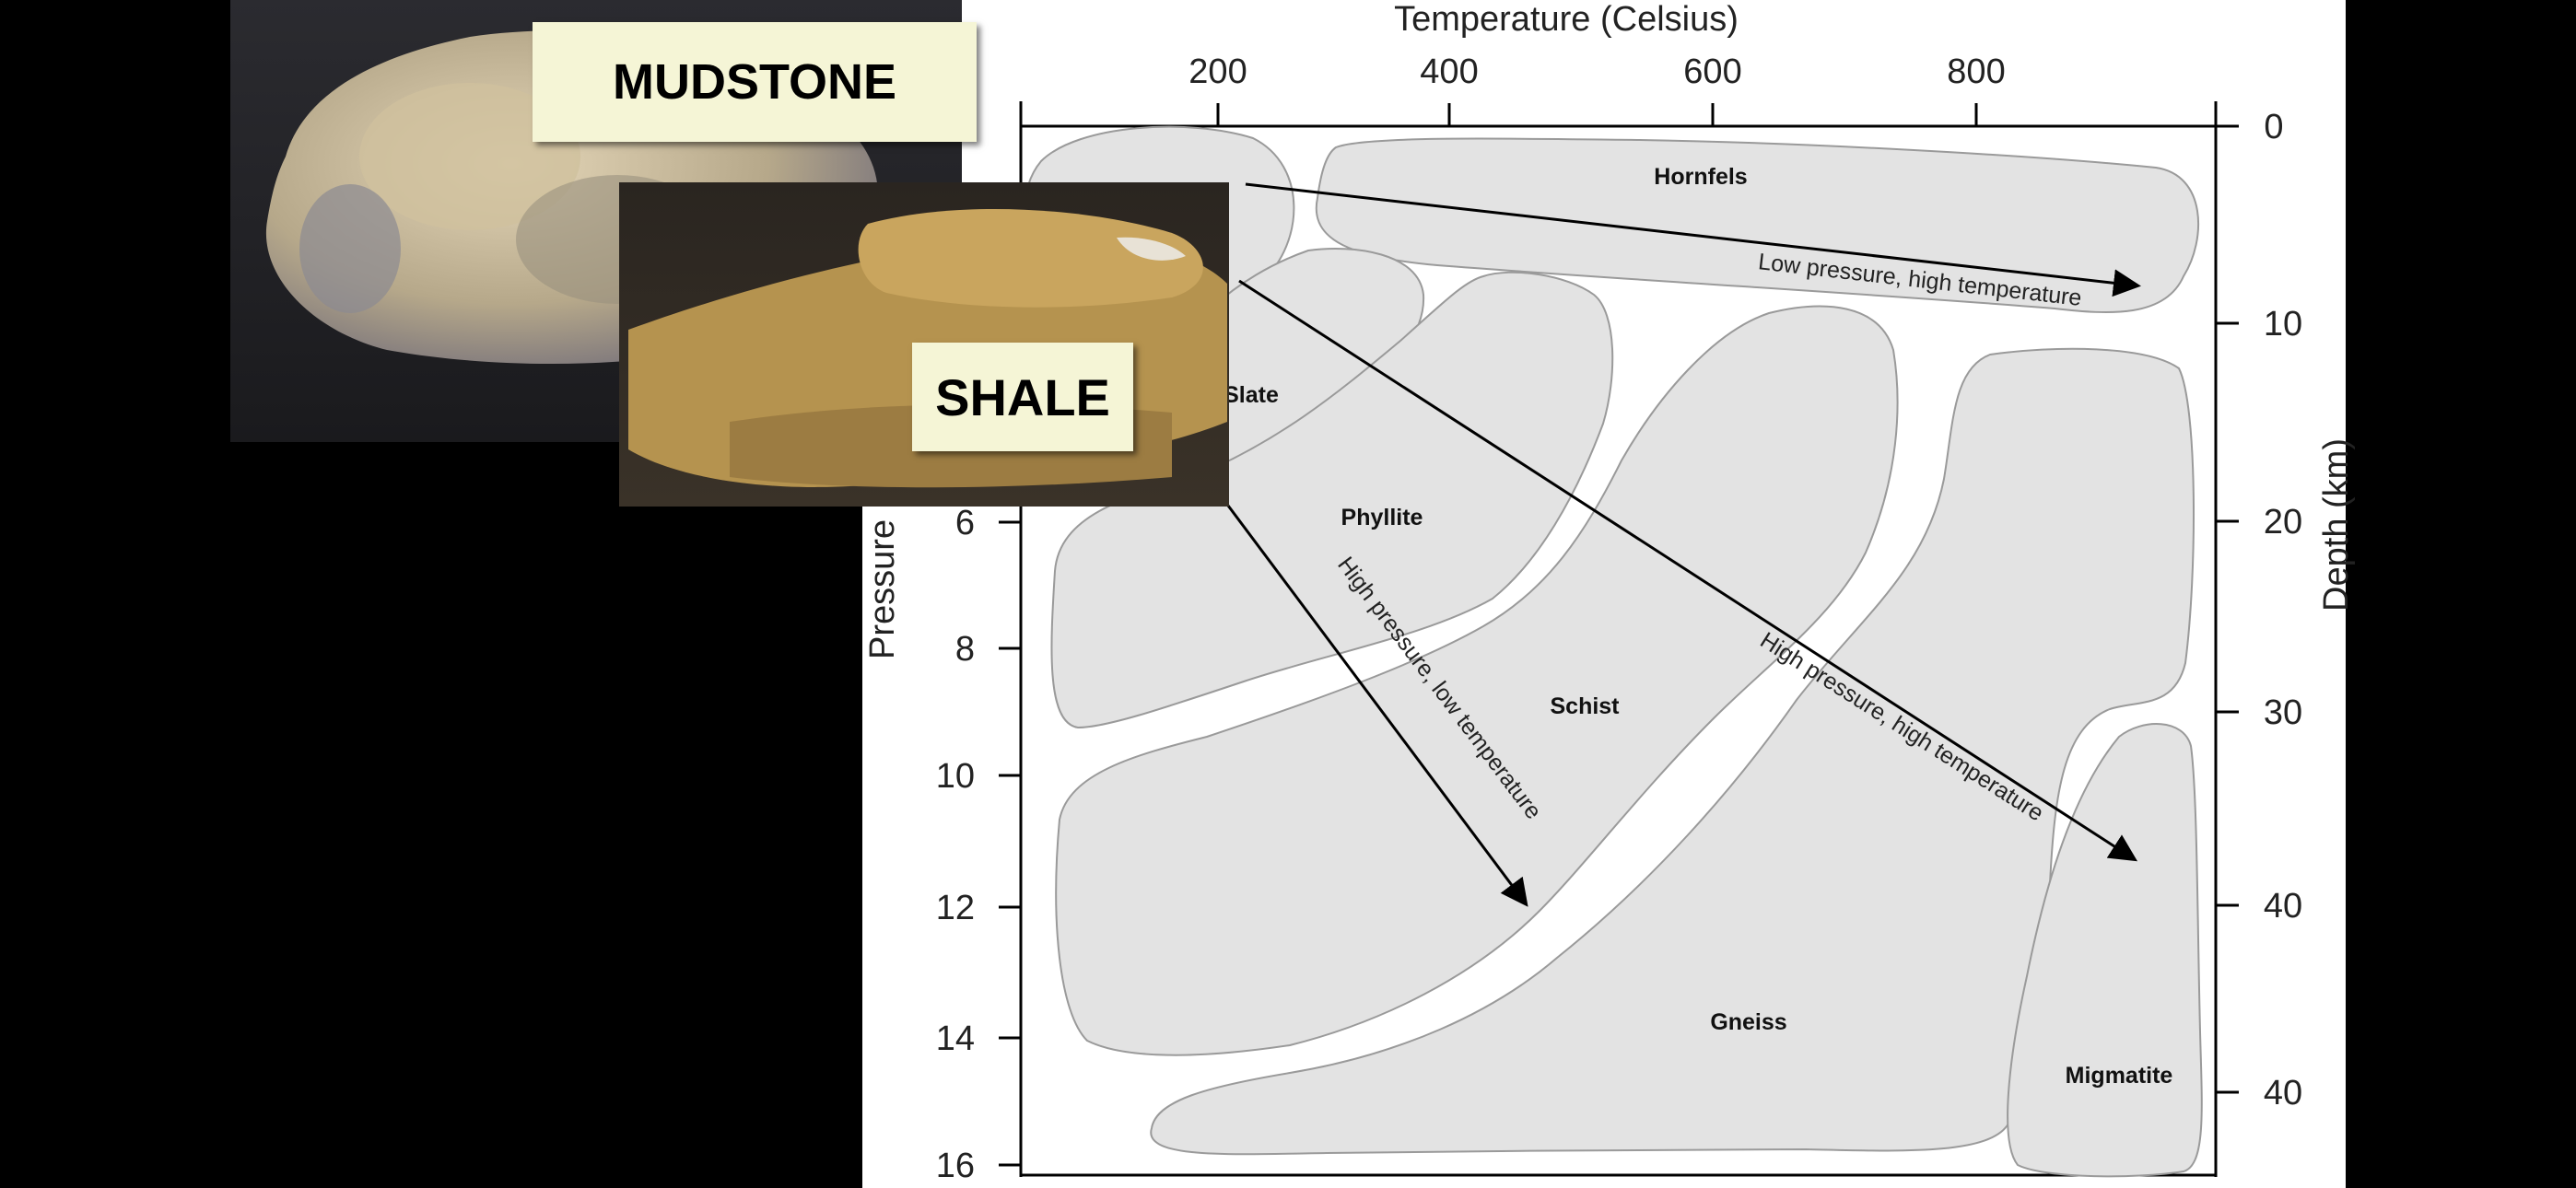 Image resolution: width=2576 pixels, height=1188 pixels. Describe the element at coordinates (1700, 177) in the screenshot. I see `zone-label-hornfels: Hornfels` at that location.